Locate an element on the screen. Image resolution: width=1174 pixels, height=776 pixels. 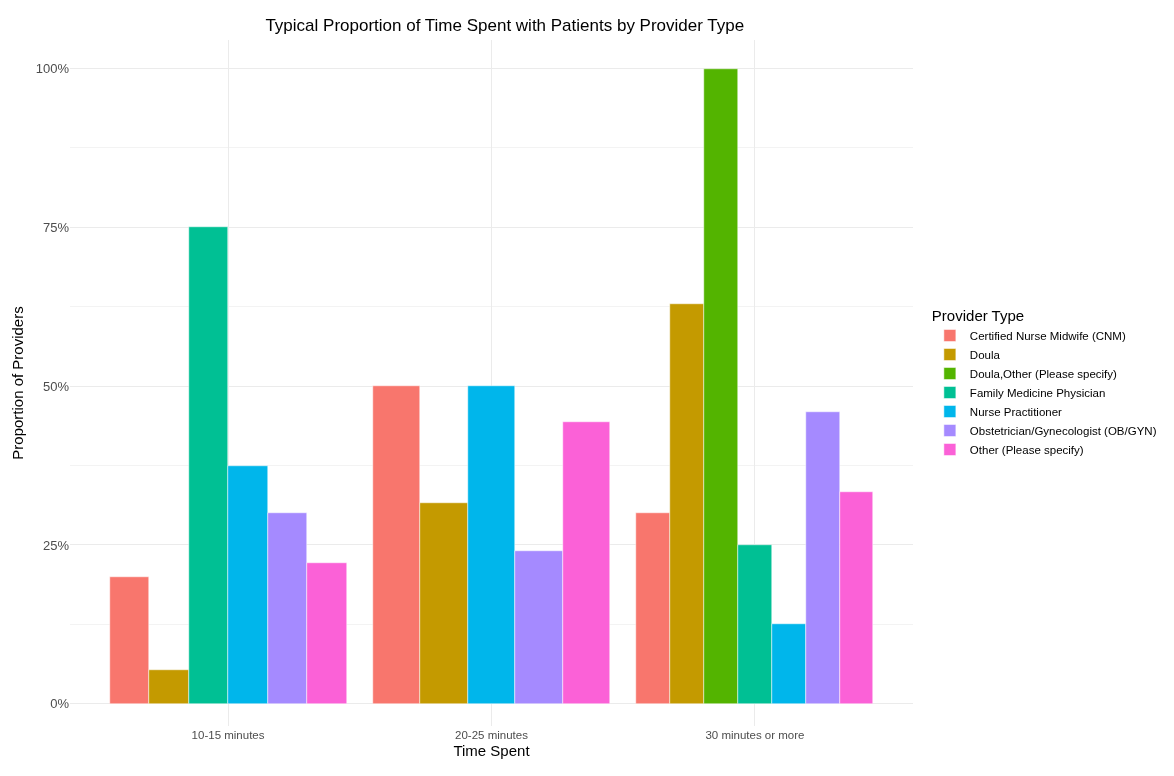
legend-title: Provider Type is located at coordinates (978, 315).